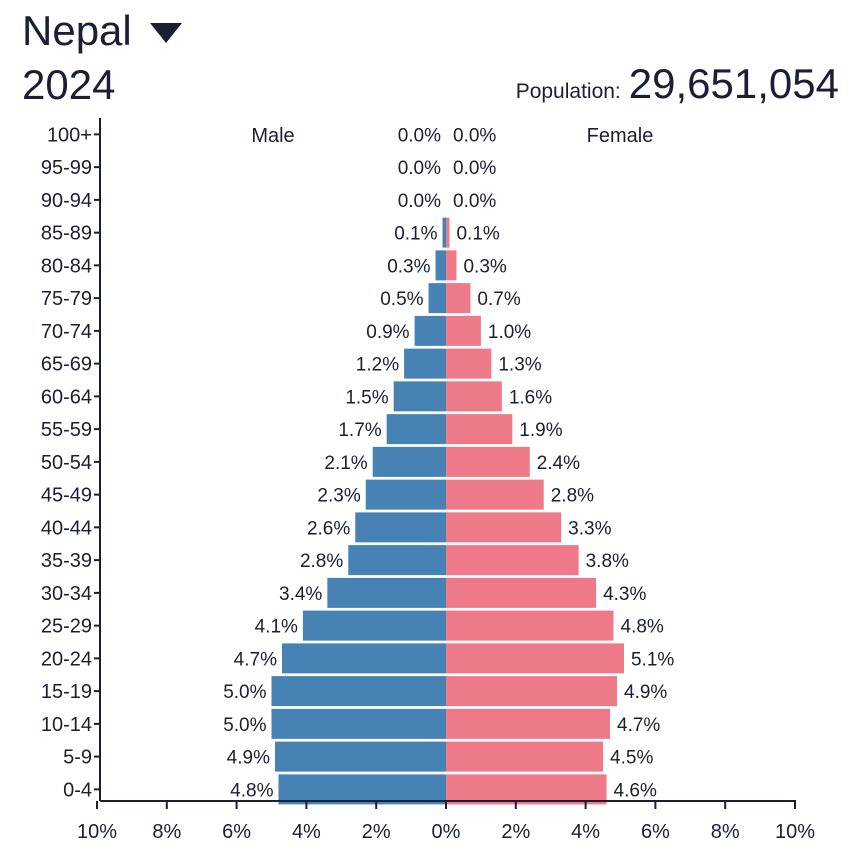  I want to click on age-label: 45-49, so click(66, 496).